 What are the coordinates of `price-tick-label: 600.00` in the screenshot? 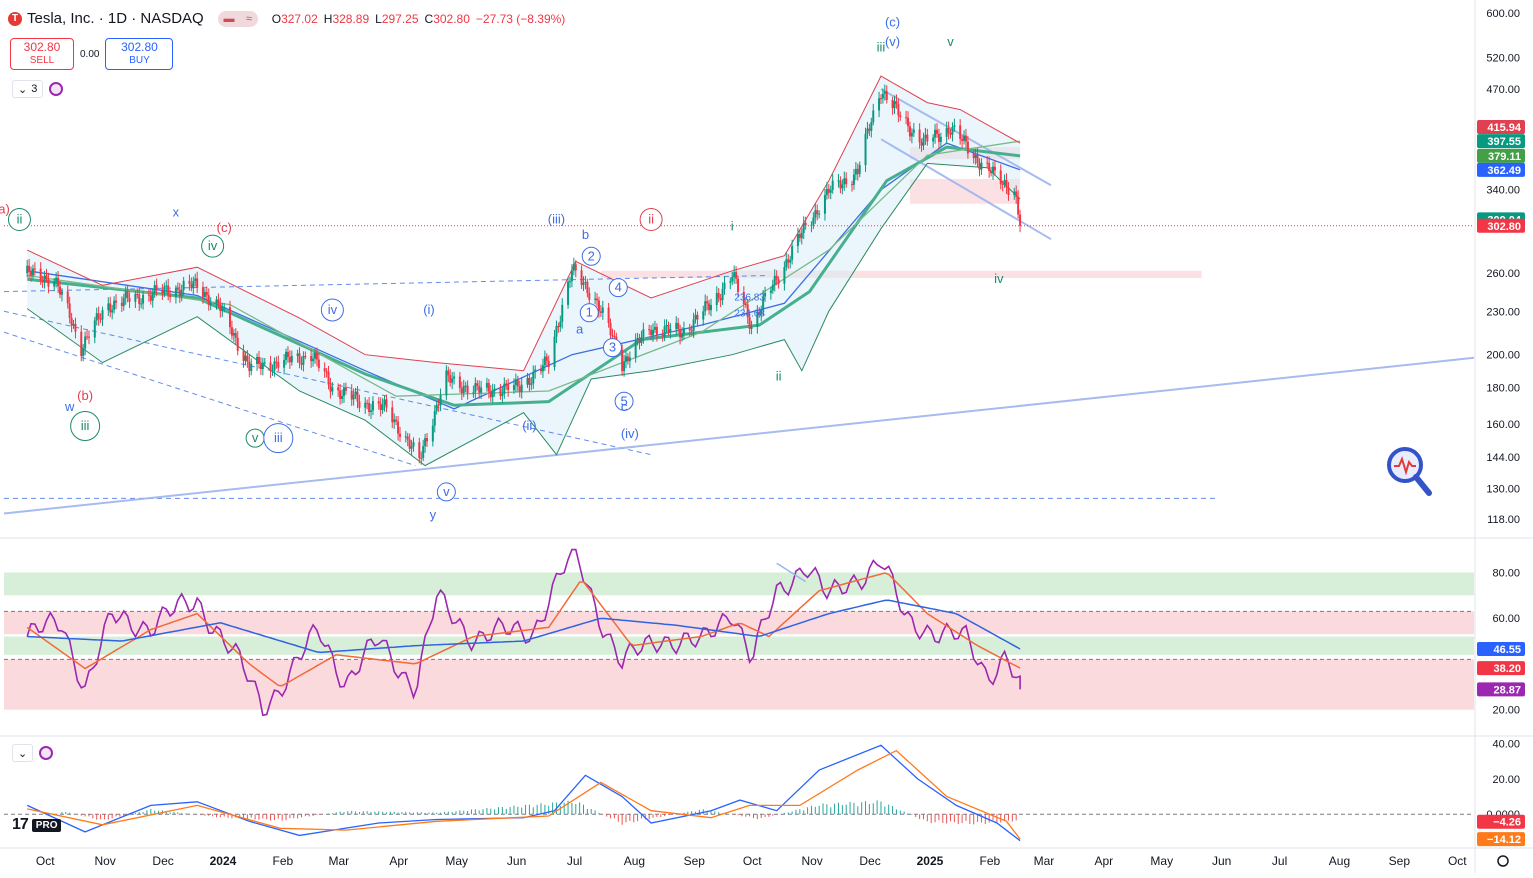 It's located at (1503, 14).